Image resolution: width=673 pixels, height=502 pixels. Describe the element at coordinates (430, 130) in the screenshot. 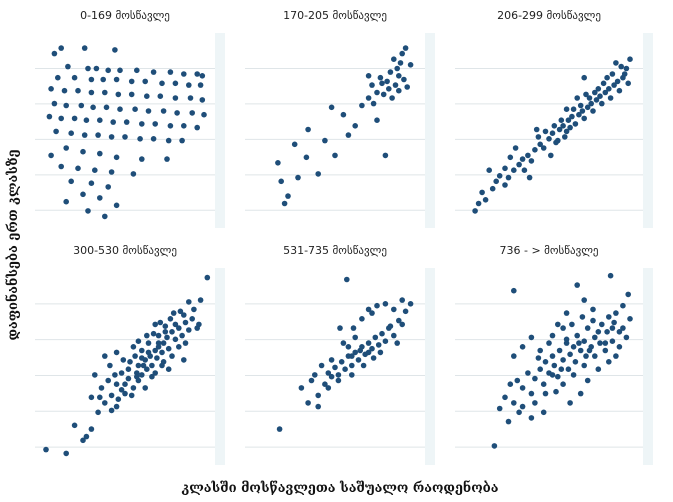

I see `panel-band` at that location.